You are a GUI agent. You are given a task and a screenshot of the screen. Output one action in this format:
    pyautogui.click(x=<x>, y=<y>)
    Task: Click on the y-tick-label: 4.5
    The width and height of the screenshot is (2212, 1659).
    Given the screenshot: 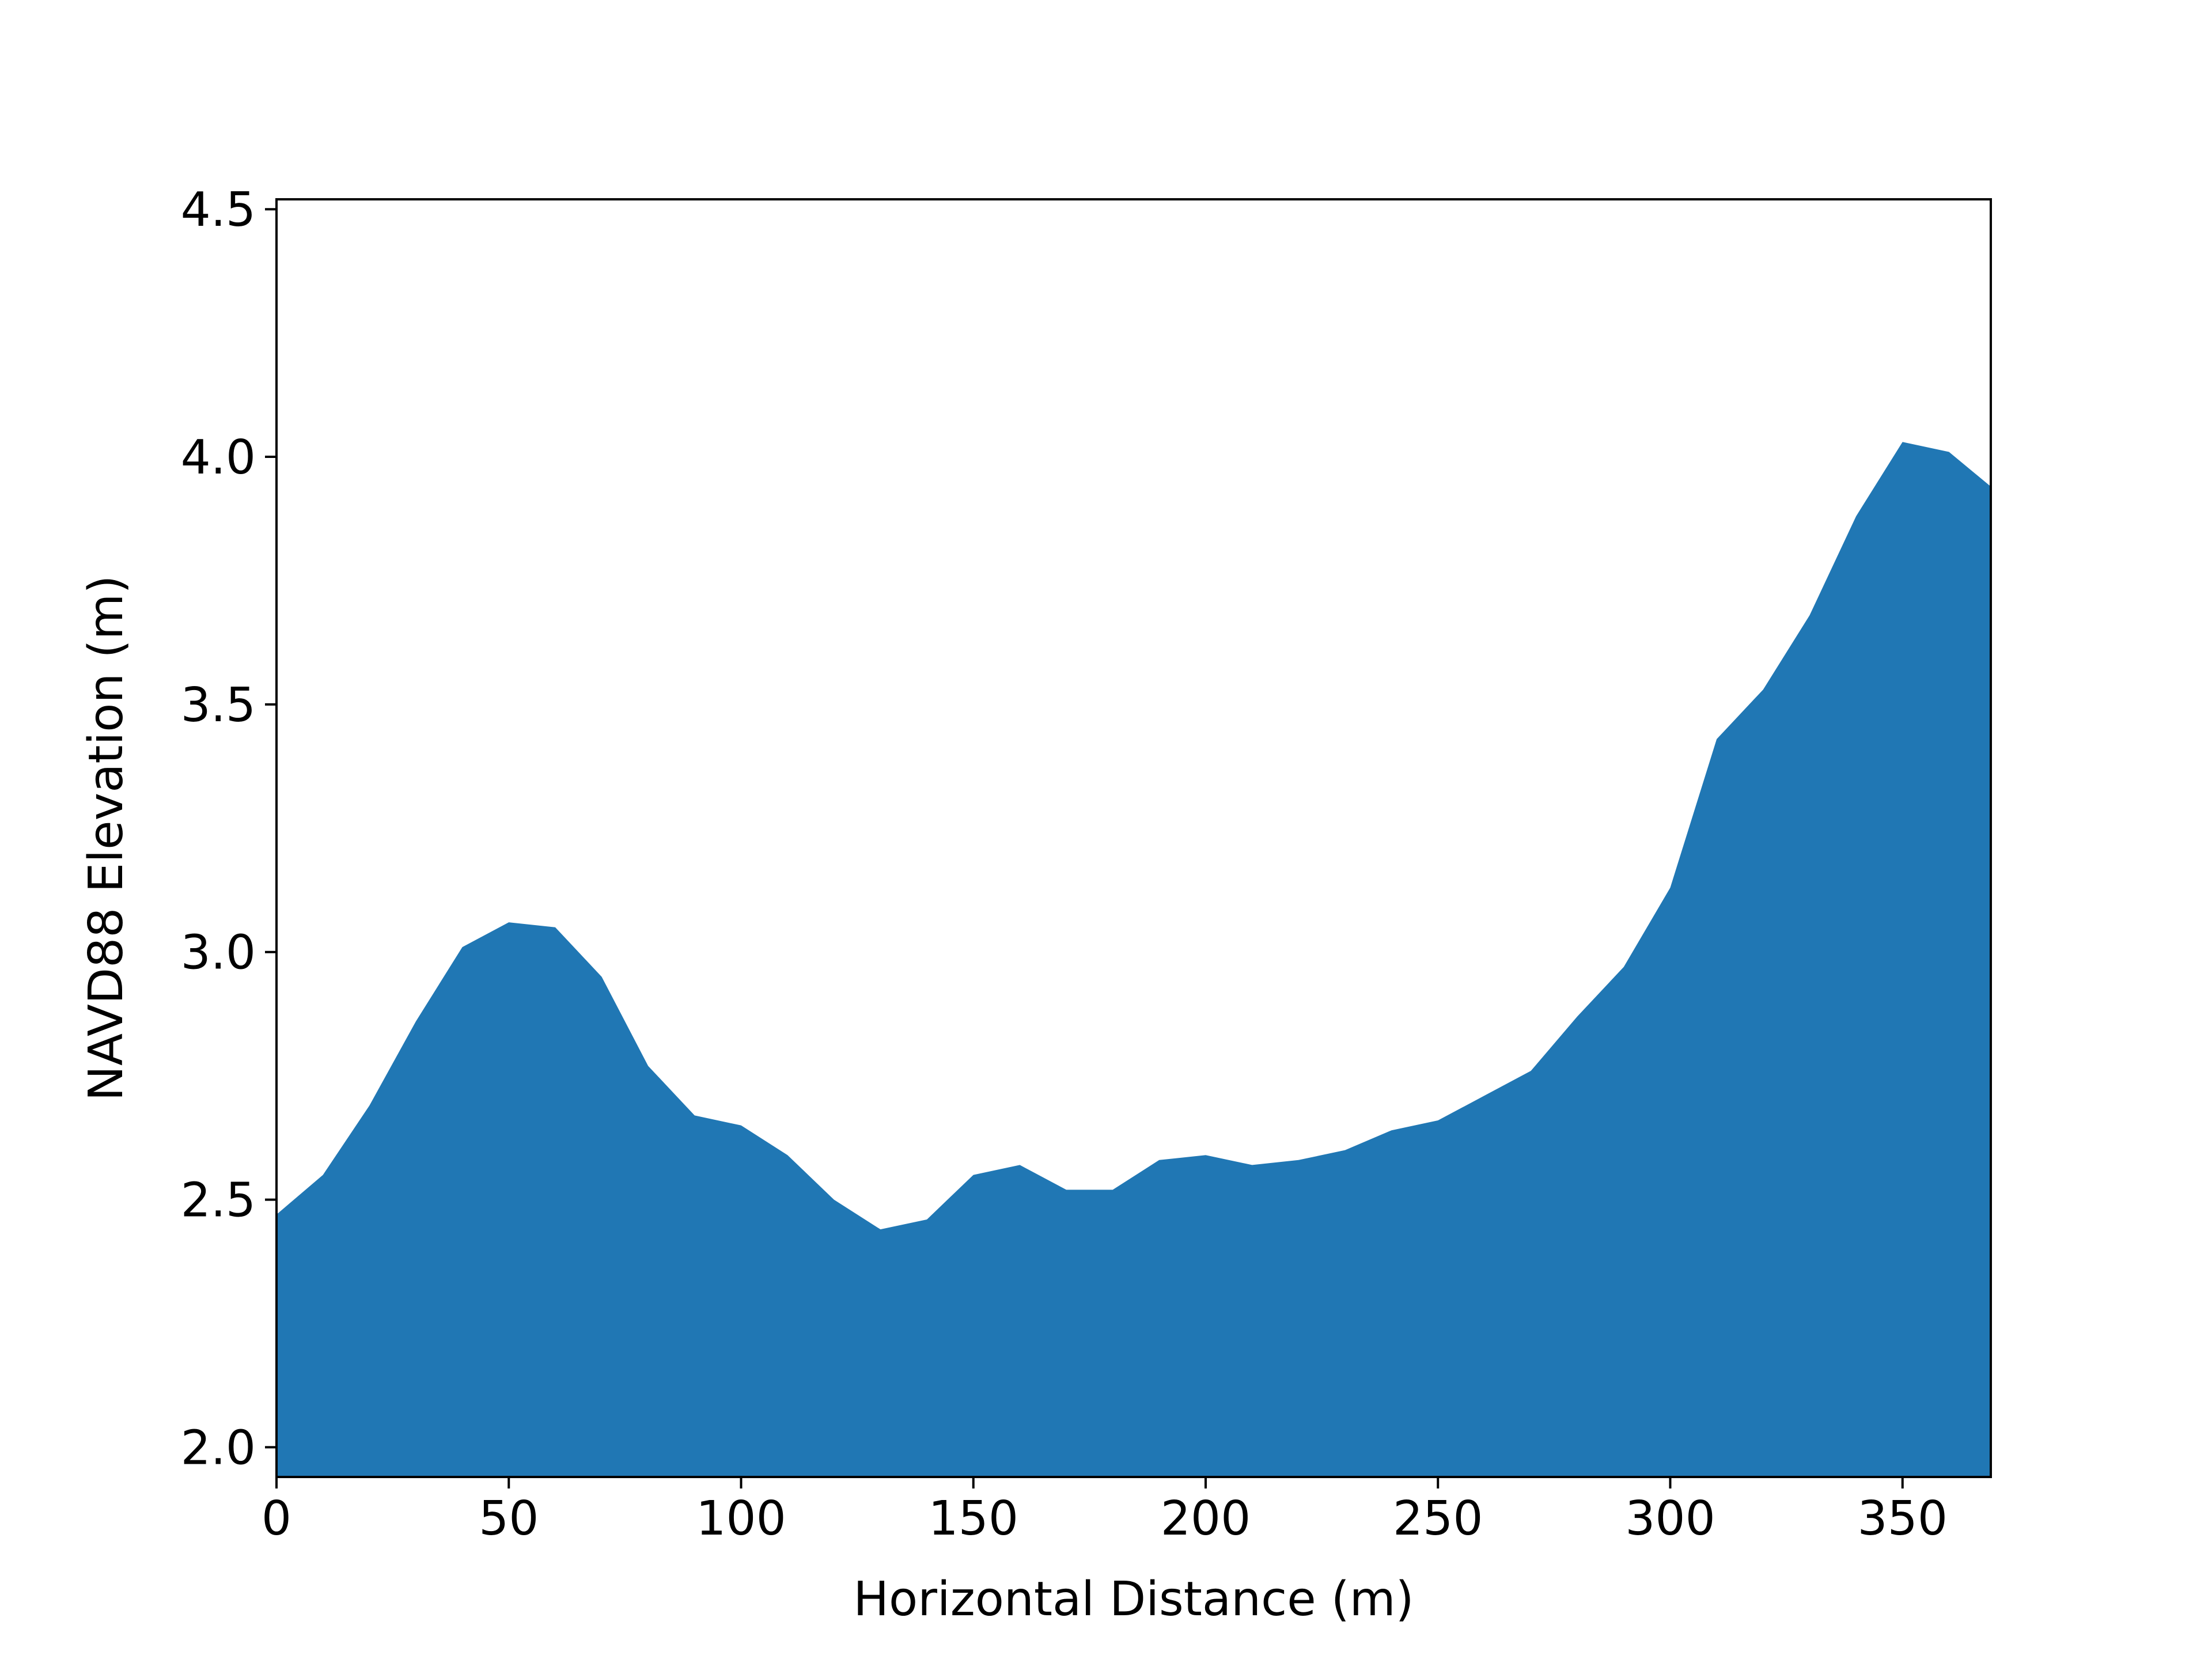 What is the action you would take?
    pyautogui.click(x=218, y=210)
    